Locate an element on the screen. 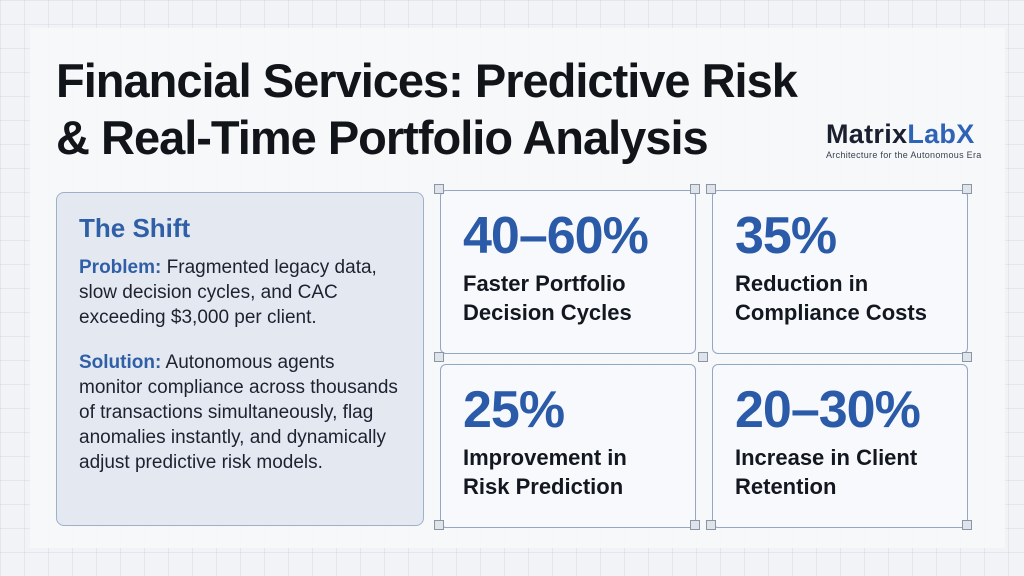  shift-heading: The Shift is located at coordinates (135, 228).